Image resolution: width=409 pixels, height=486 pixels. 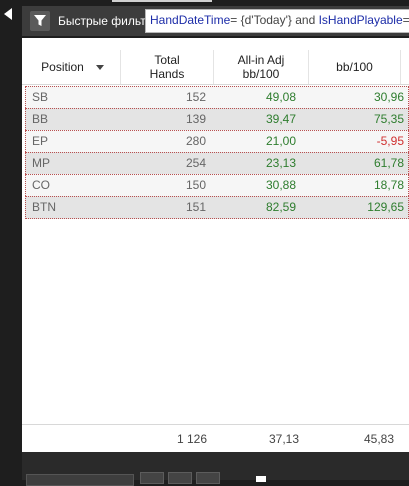 I want to click on table-row: SB 152 49,08 30,96, so click(x=217, y=97).